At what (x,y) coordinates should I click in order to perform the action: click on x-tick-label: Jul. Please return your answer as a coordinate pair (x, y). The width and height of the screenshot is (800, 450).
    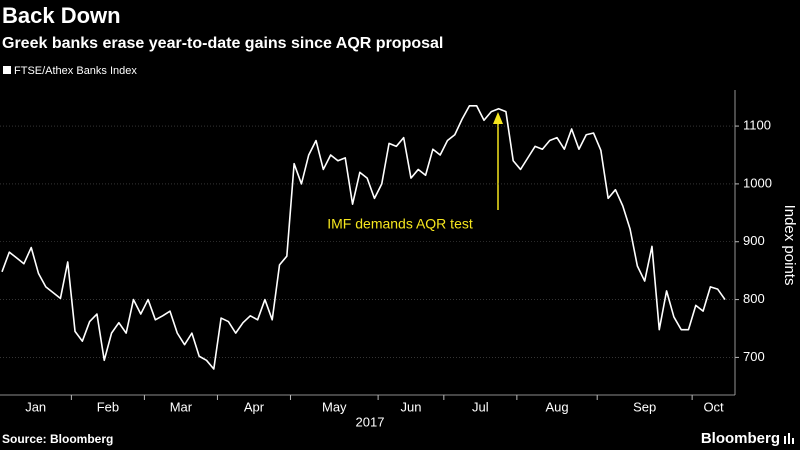
    Looking at the image, I should click on (480, 406).